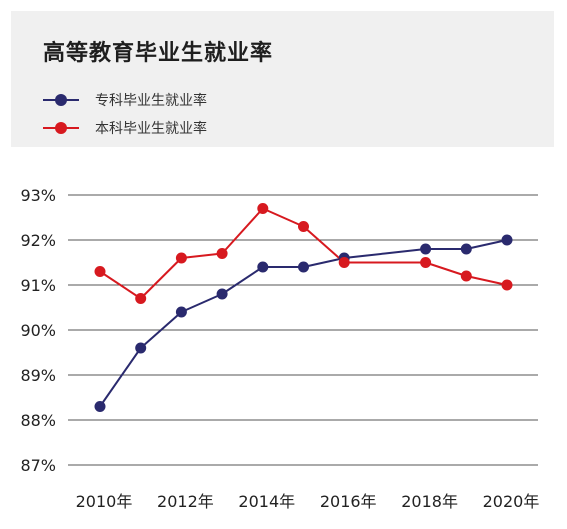 Image resolution: width=567 pixels, height=529 pixels. What do you see at coordinates (61, 128) in the screenshot?
I see `legend-swatch-undergraduate` at bounding box center [61, 128].